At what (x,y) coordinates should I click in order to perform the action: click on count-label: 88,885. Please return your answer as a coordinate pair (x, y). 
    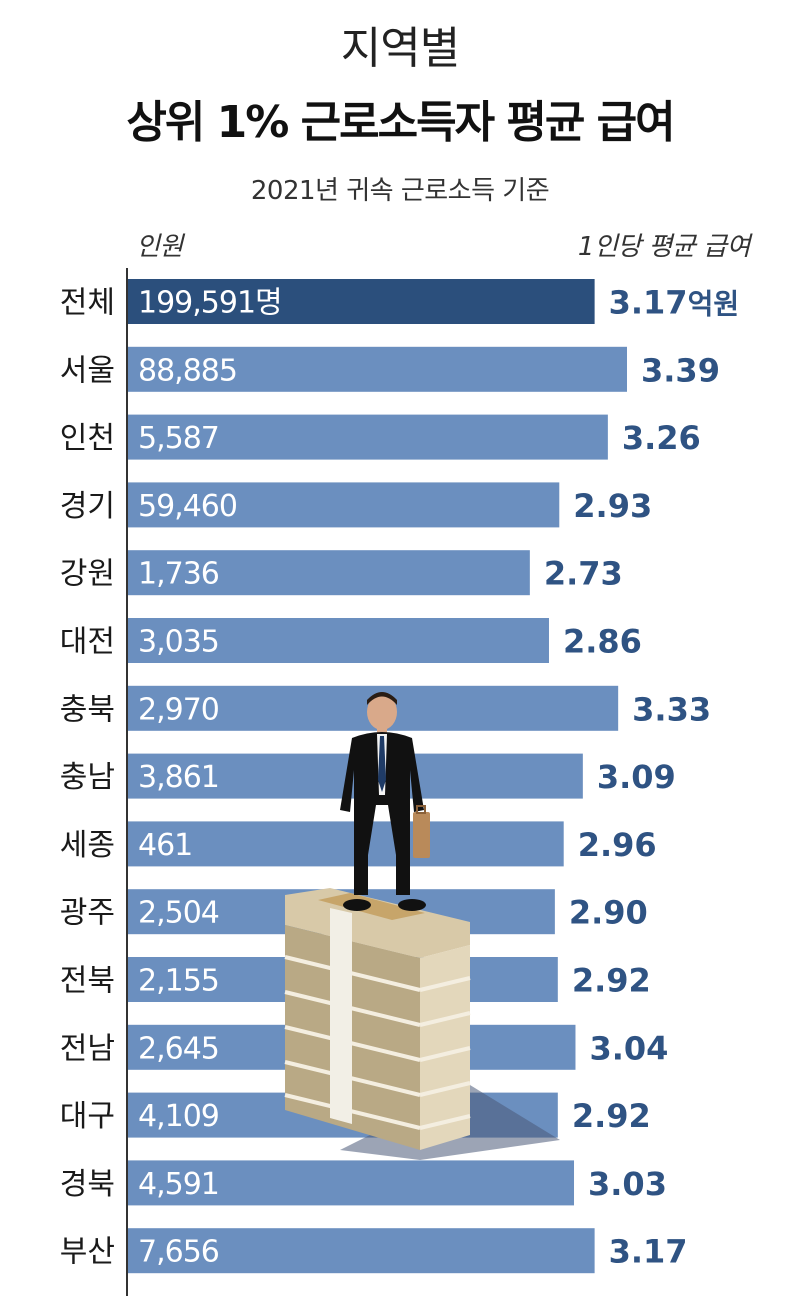
    Looking at the image, I should click on (187, 370).